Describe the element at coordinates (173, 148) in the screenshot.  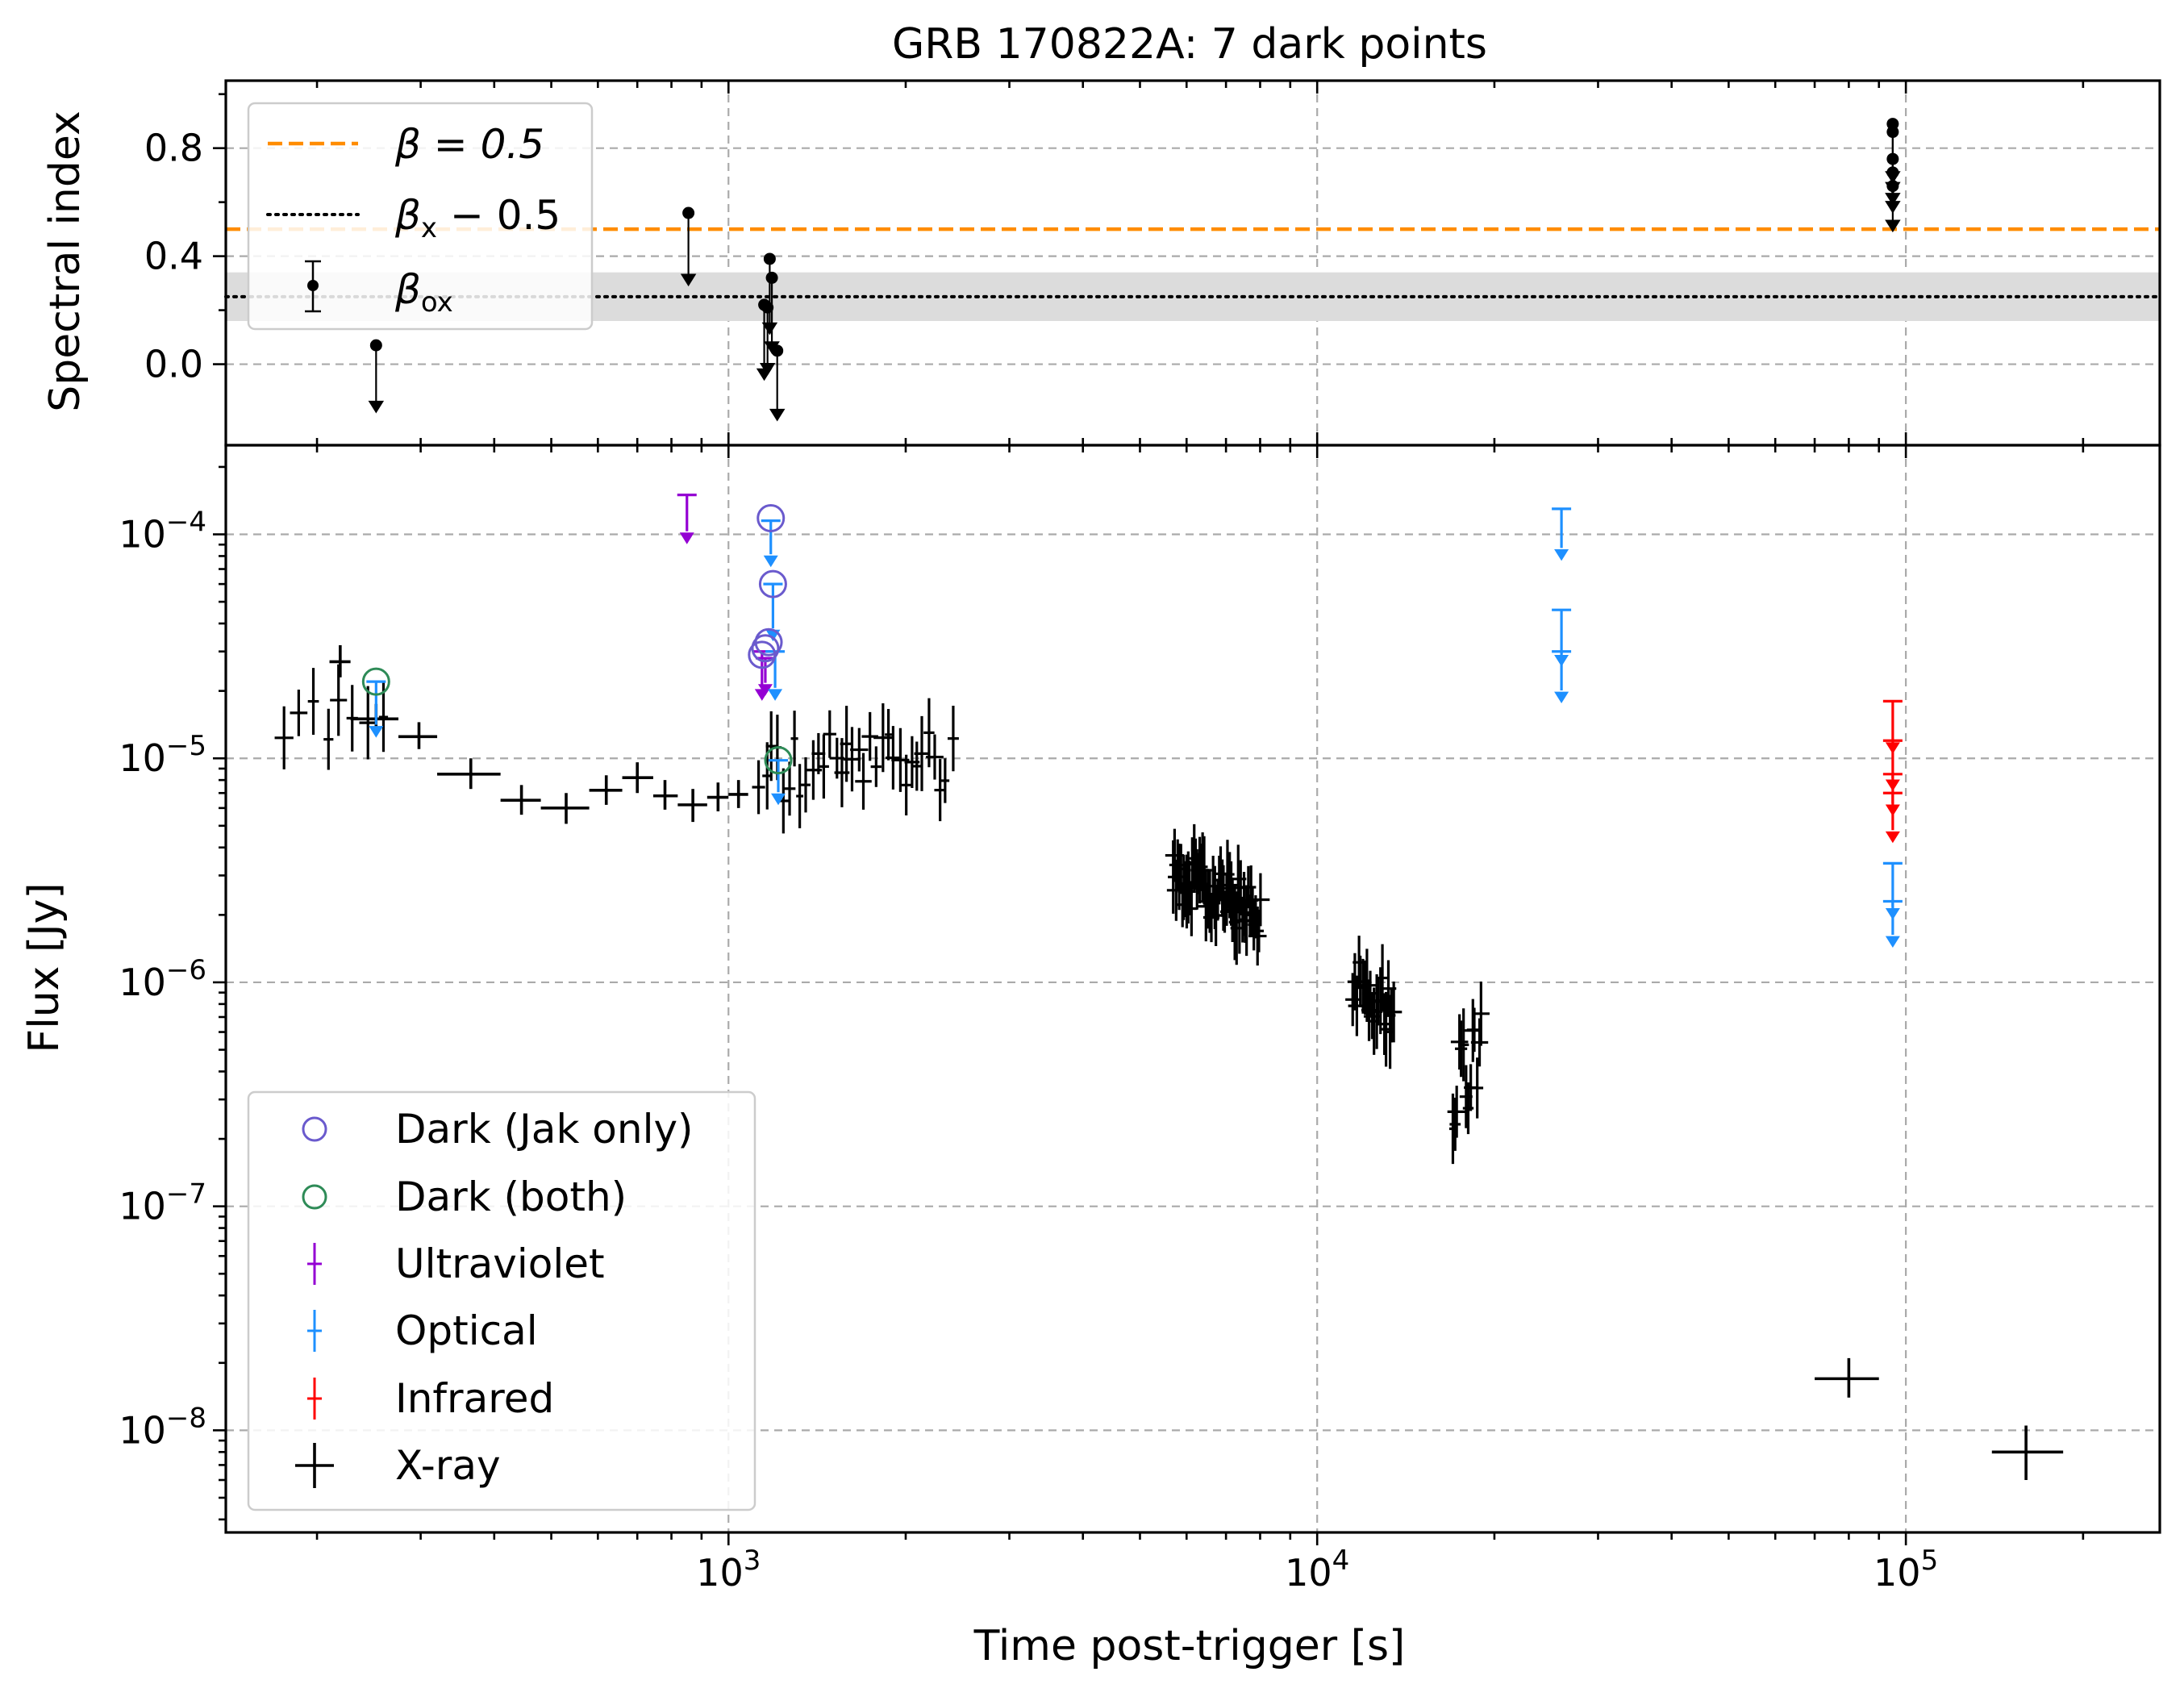
I see `y-tick-label: 0.8` at that location.